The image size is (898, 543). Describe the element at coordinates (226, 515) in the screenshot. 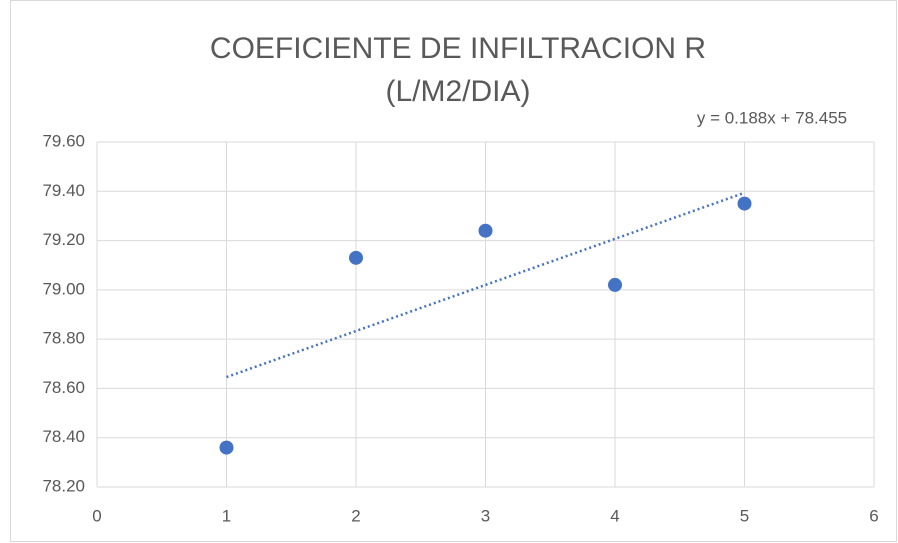

I see `x-tick-label: 1` at that location.